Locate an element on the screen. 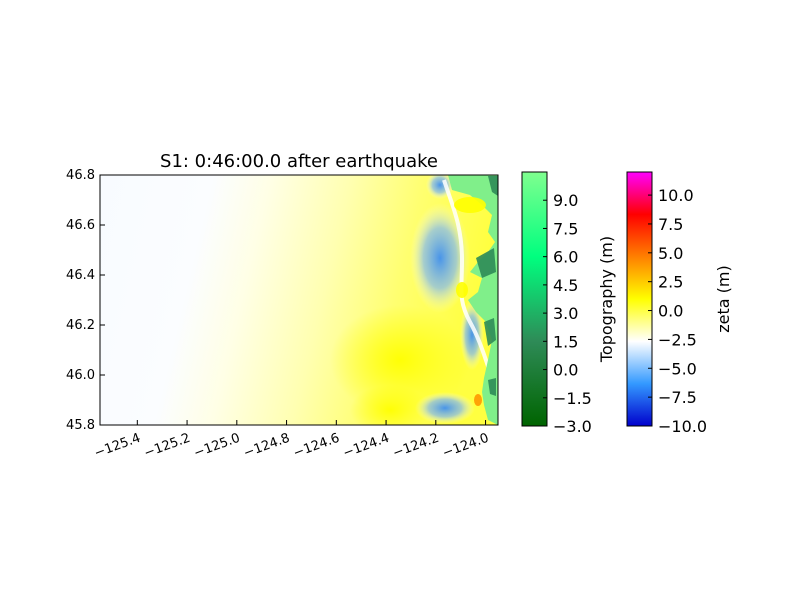 The height and width of the screenshot is (600, 800). colorbar-tick-label: −7.5 is located at coordinates (677, 397).